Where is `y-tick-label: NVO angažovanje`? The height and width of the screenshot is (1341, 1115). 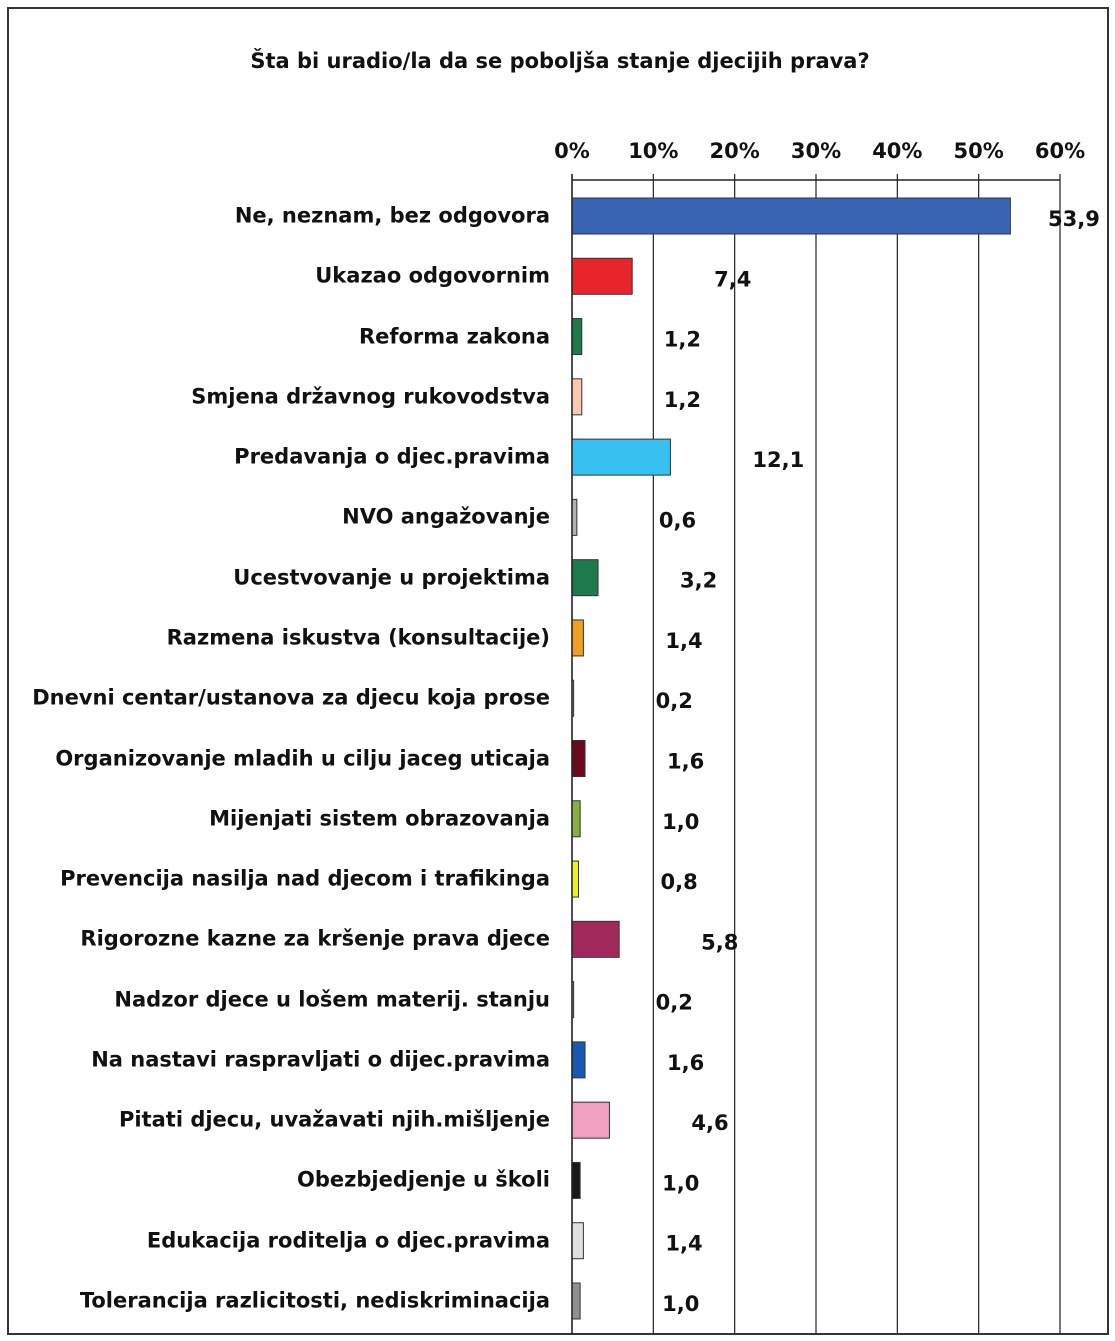 y-tick-label: NVO angažovanje is located at coordinates (446, 516).